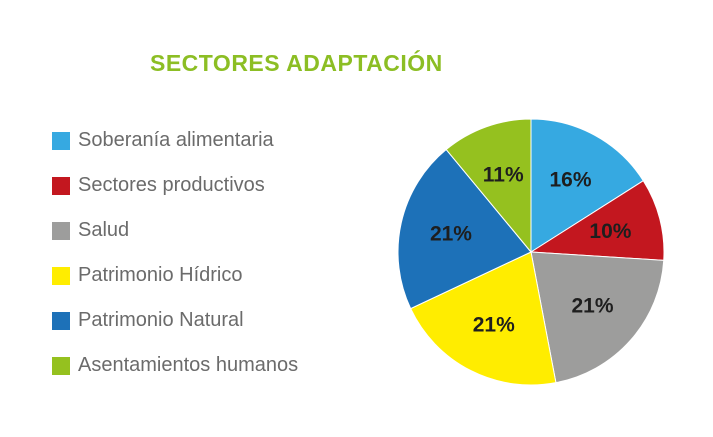  I want to click on legend-label: Asentamientos humanos, so click(188, 365).